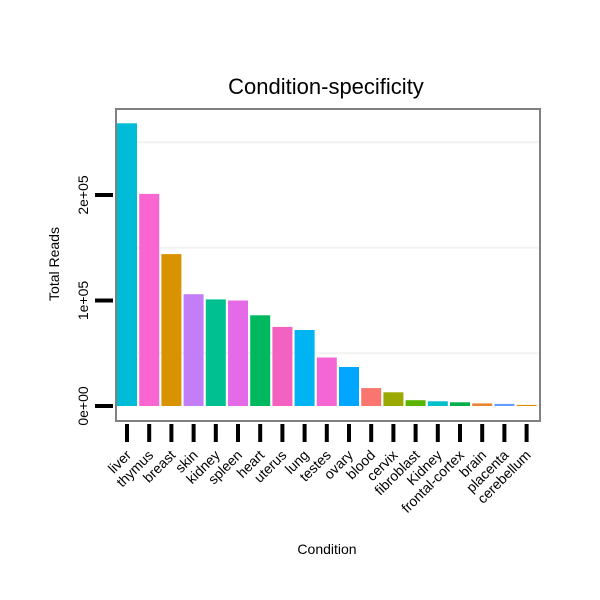  What do you see at coordinates (371, 397) in the screenshot?
I see `bar-blood` at bounding box center [371, 397].